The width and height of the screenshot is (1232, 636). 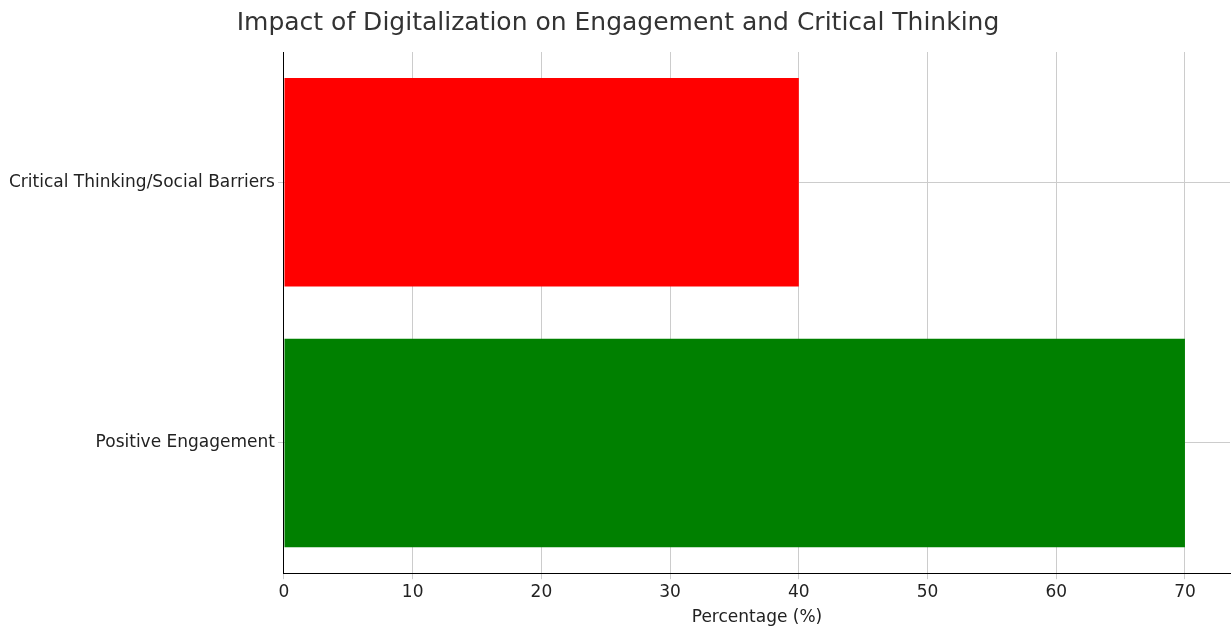 What do you see at coordinates (1056, 590) in the screenshot?
I see `x-tick-label: 60` at bounding box center [1056, 590].